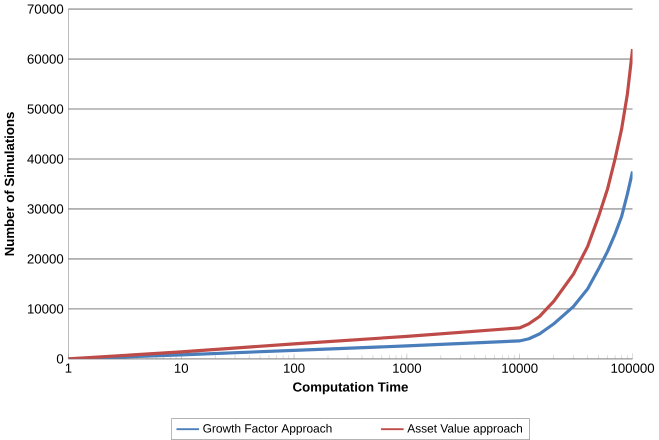 This screenshot has height=440, width=659. What do you see at coordinates (407, 368) in the screenshot?
I see `x-tick-label: 1000` at bounding box center [407, 368].